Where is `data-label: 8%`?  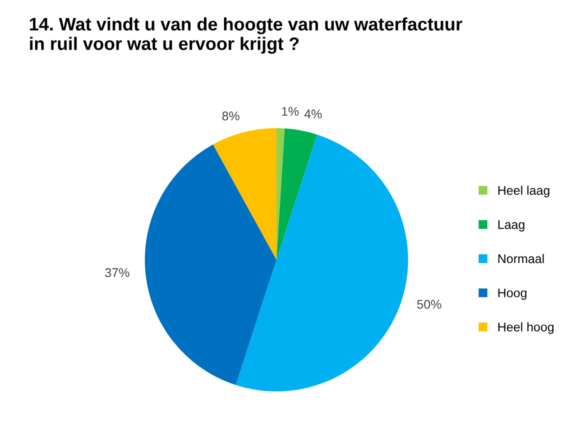
data-label: 8% is located at coordinates (231, 116).